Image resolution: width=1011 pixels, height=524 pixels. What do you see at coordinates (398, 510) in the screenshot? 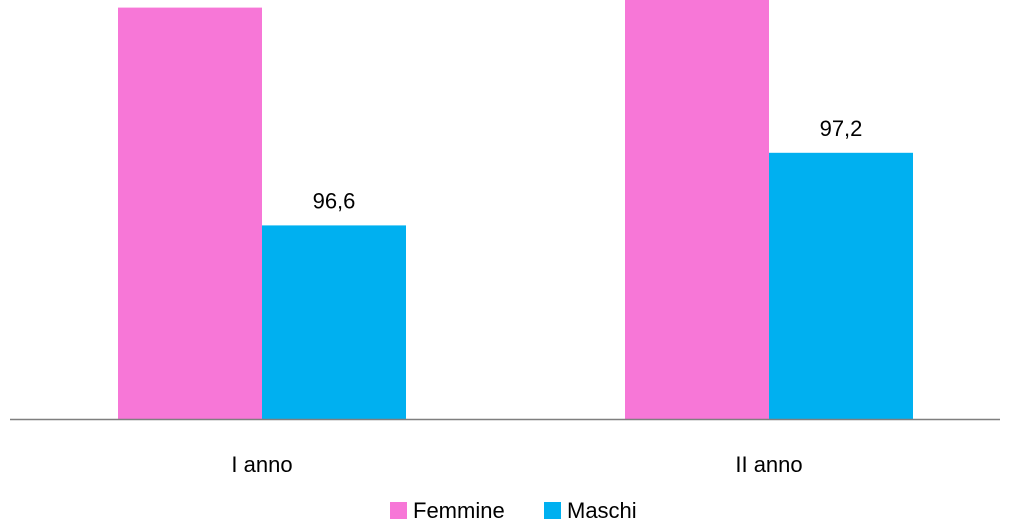
I see `legend-swatch-femmine` at bounding box center [398, 510].